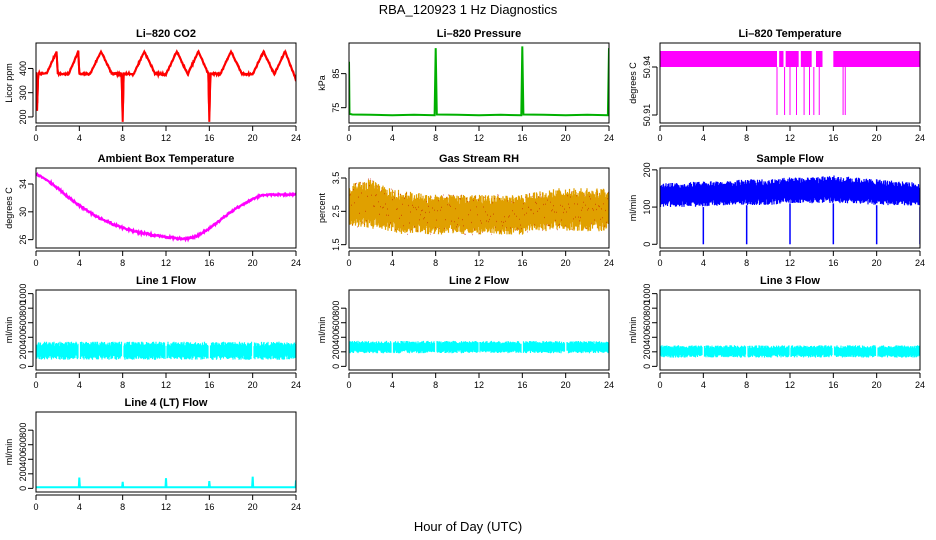 Image resolution: width=936 pixels, height=540 pixels. I want to click on ytick-label: 0, so click(647, 244).